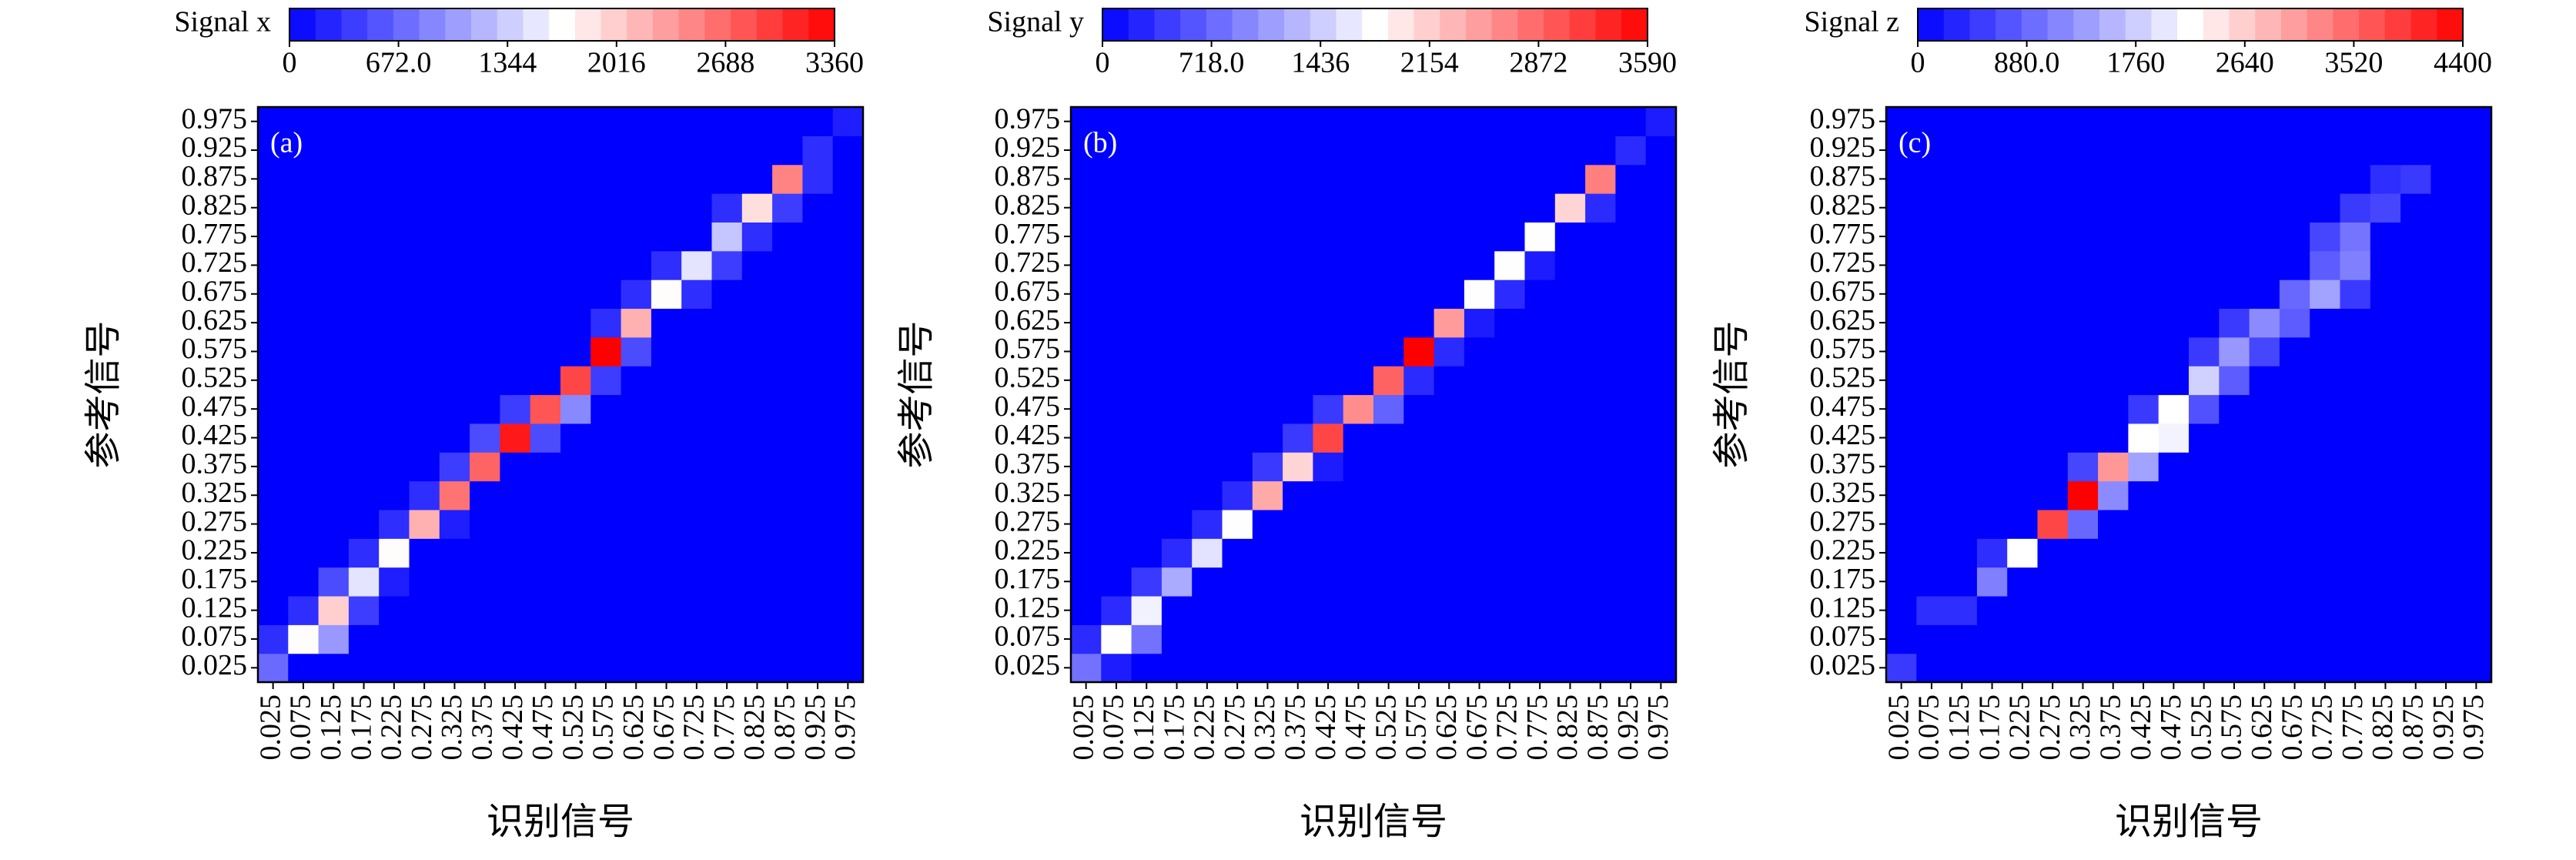  I want to click on y-tick-label: 0.425, so click(215, 435).